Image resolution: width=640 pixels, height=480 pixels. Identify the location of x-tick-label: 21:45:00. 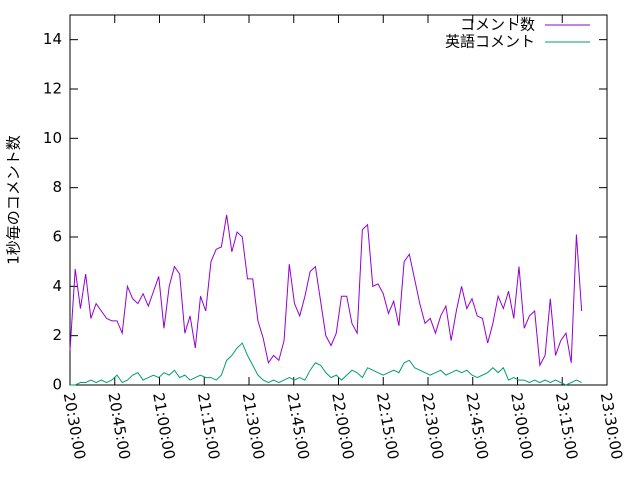
(297, 425).